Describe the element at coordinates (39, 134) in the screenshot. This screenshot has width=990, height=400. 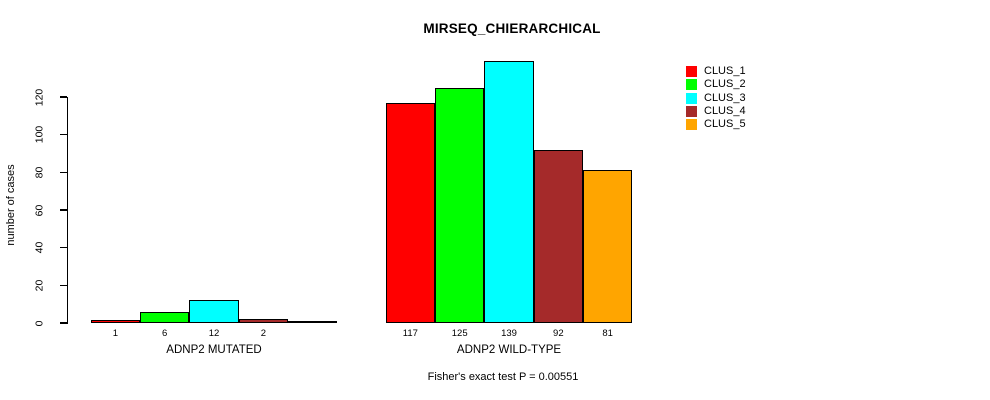
I see `y-tick-label: 100` at that location.